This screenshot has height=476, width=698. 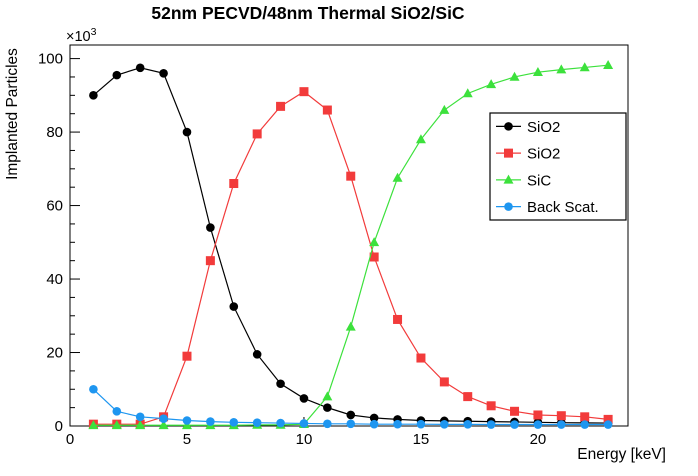 I want to click on chart-title: 52nm PECVD/48nm Thermal SiO2/SiC, so click(x=308, y=13).